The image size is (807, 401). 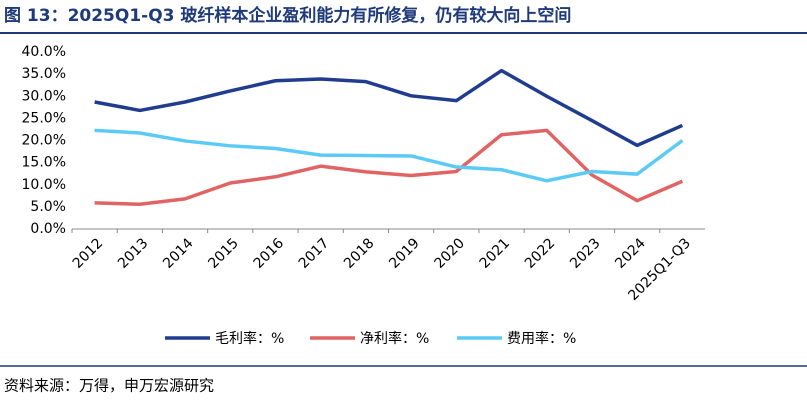 What do you see at coordinates (223, 253) in the screenshot?
I see `x-tick-label: 2015` at bounding box center [223, 253].